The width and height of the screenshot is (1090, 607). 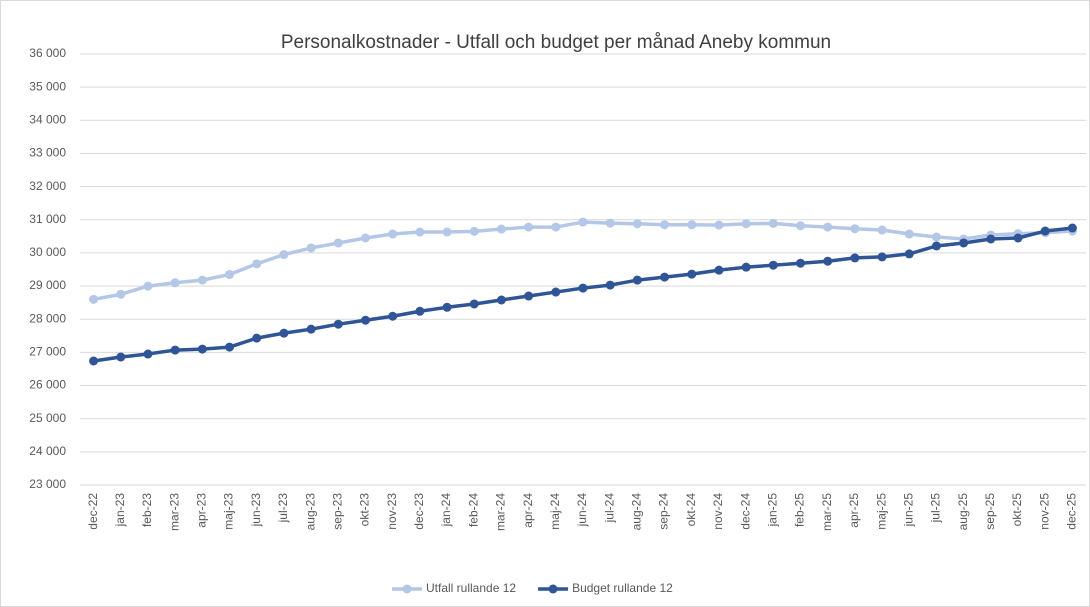 What do you see at coordinates (256, 510) in the screenshot?
I see `x-tick-label: jun-23` at bounding box center [256, 510].